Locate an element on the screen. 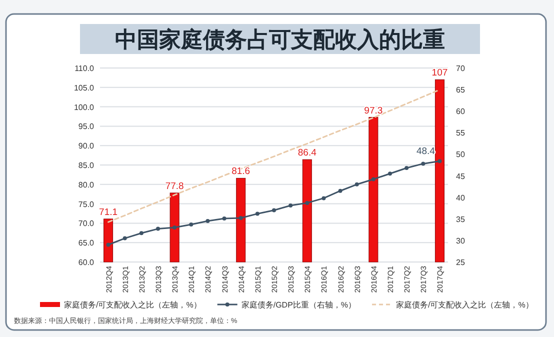  data-label: 107 is located at coordinates (440, 73).